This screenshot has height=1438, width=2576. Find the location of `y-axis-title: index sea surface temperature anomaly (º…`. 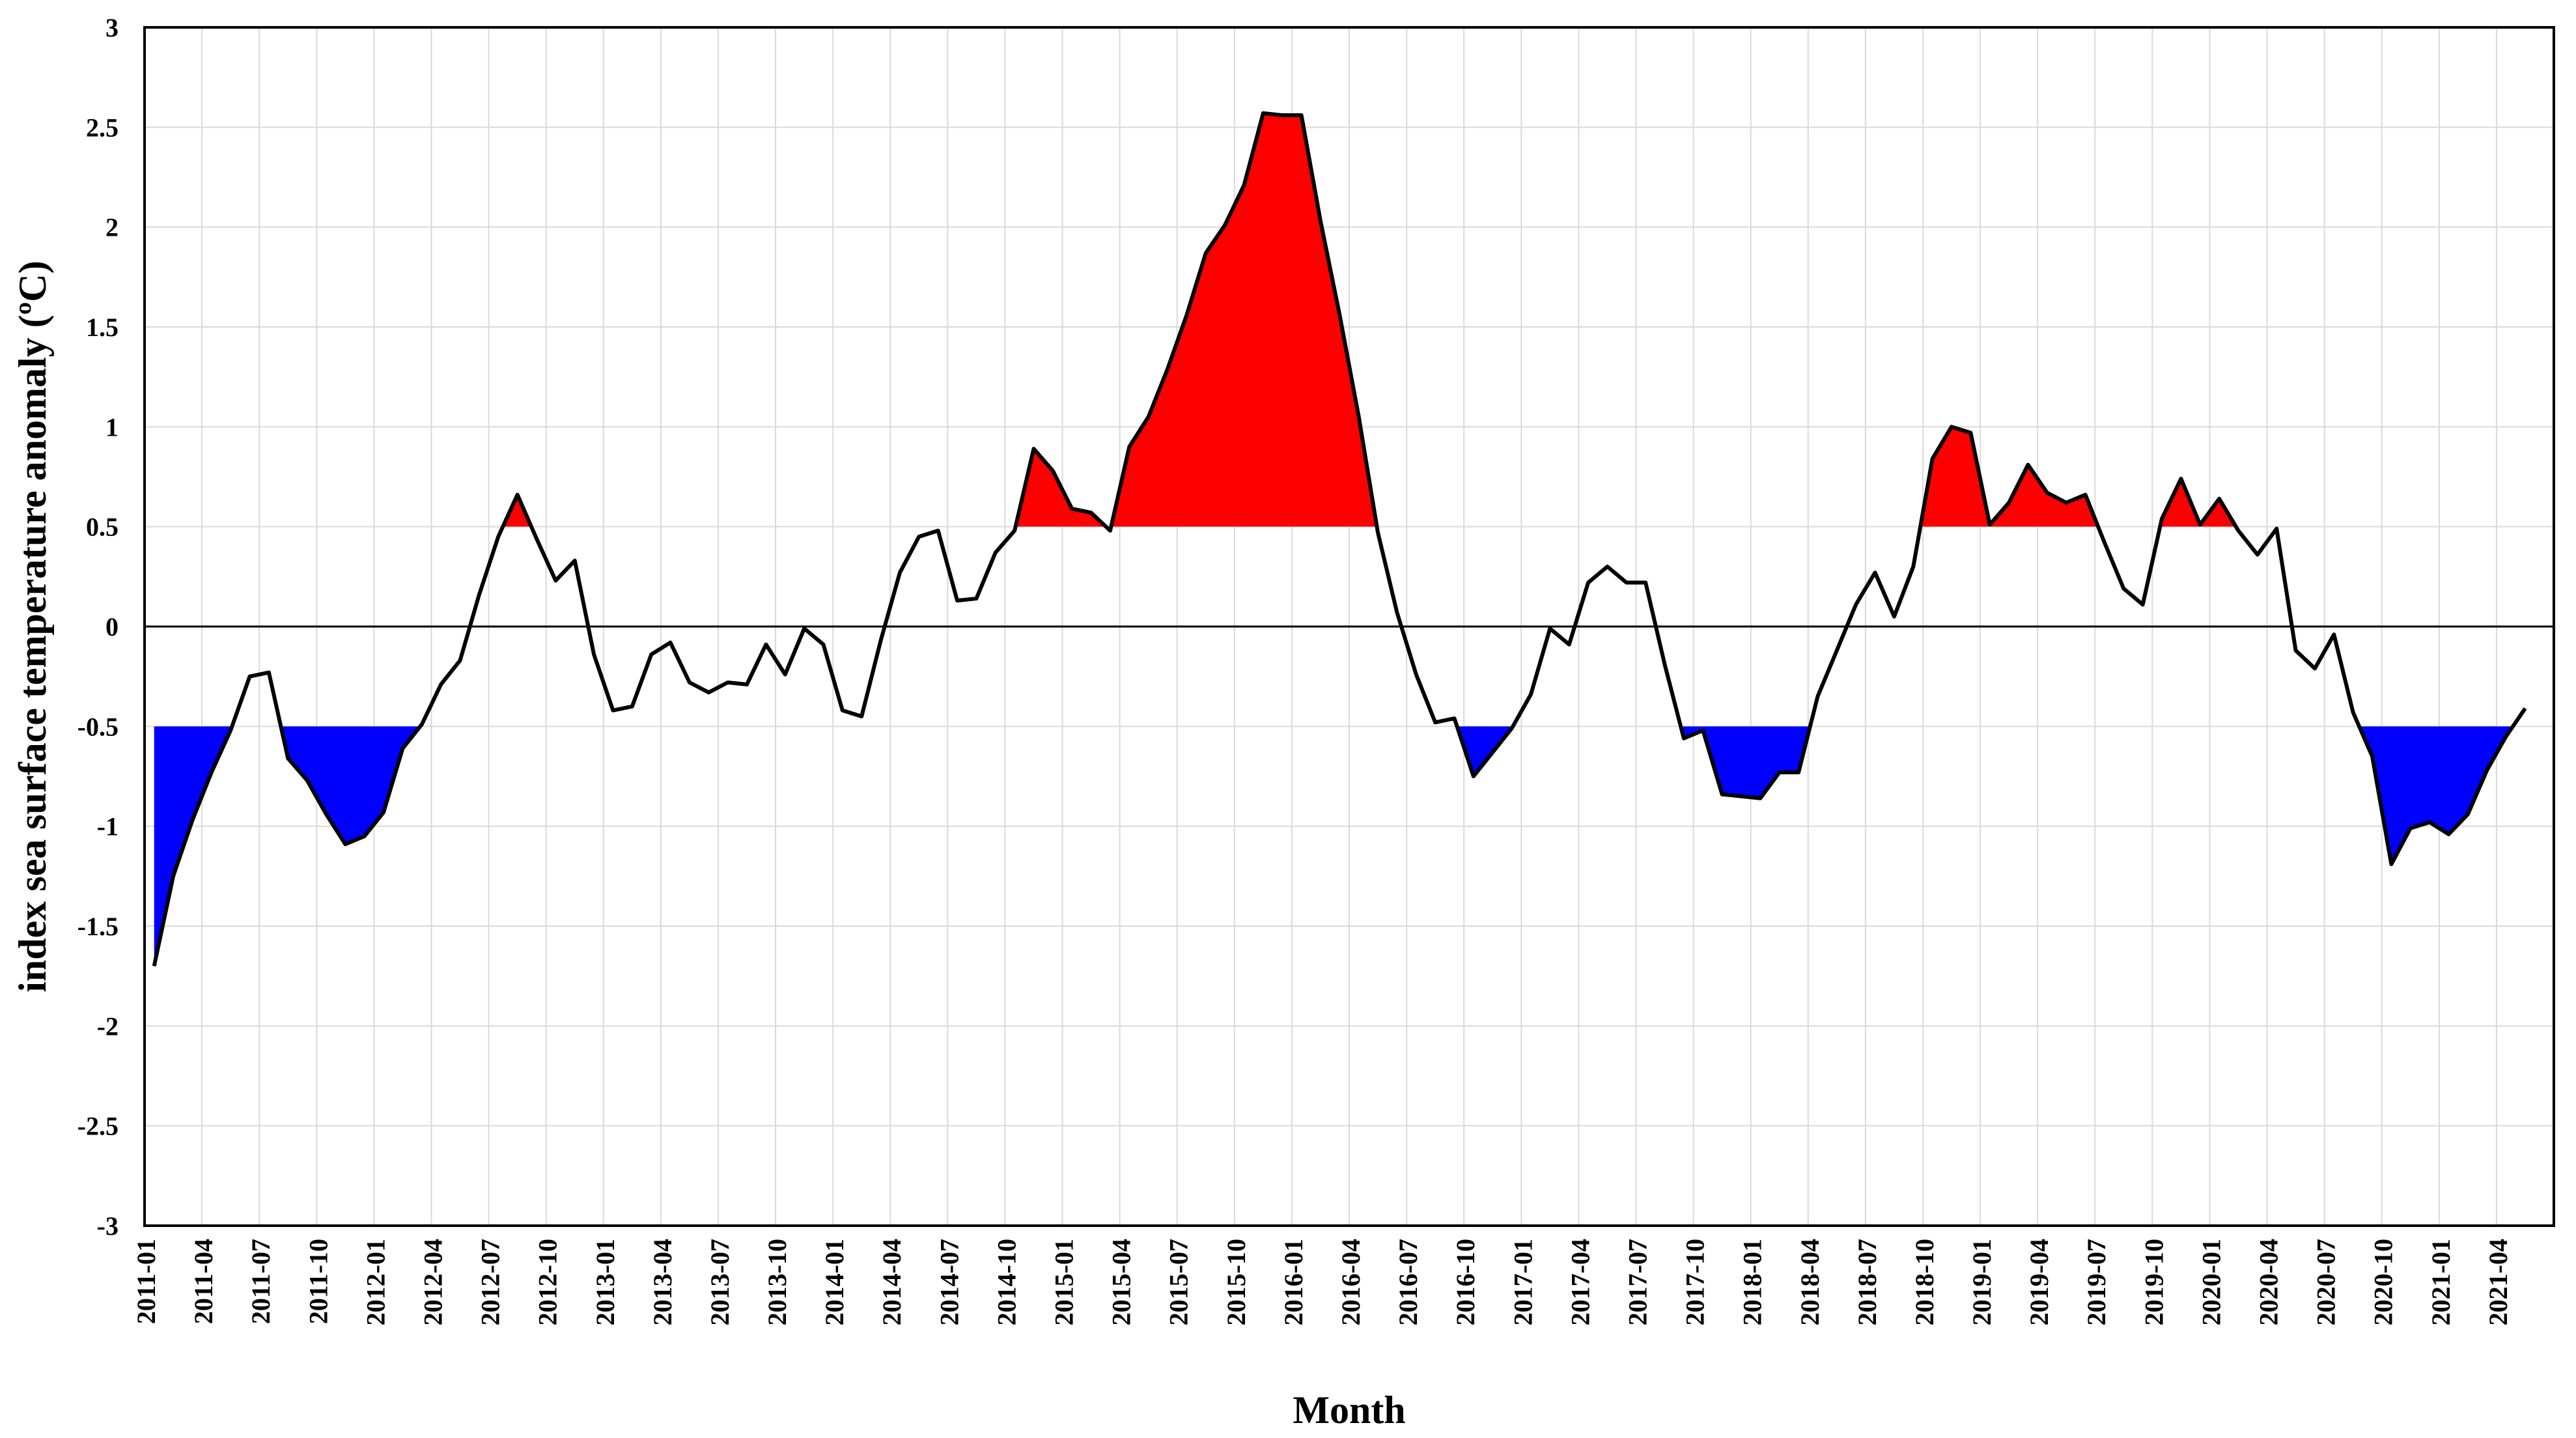

y-axis-title: index sea surface temperature anomaly (º… is located at coordinates (33, 626).